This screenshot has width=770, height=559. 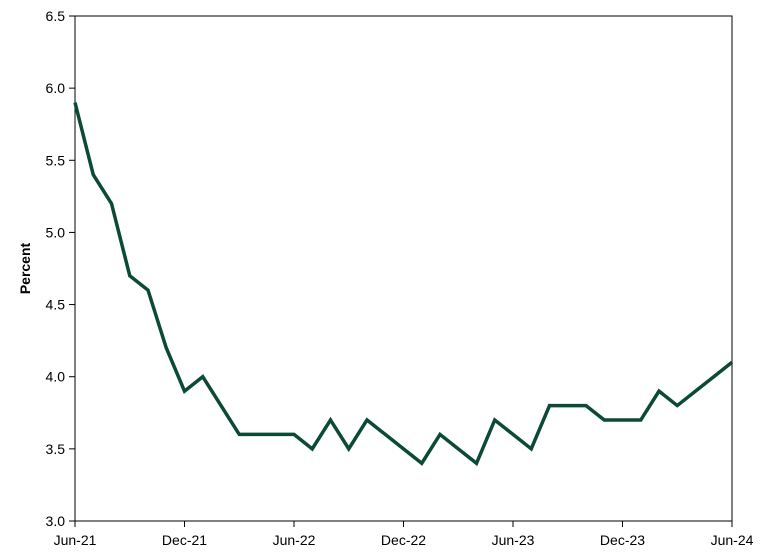 What do you see at coordinates (513, 540) in the screenshot?
I see `x-tick-label: Jun-23` at bounding box center [513, 540].